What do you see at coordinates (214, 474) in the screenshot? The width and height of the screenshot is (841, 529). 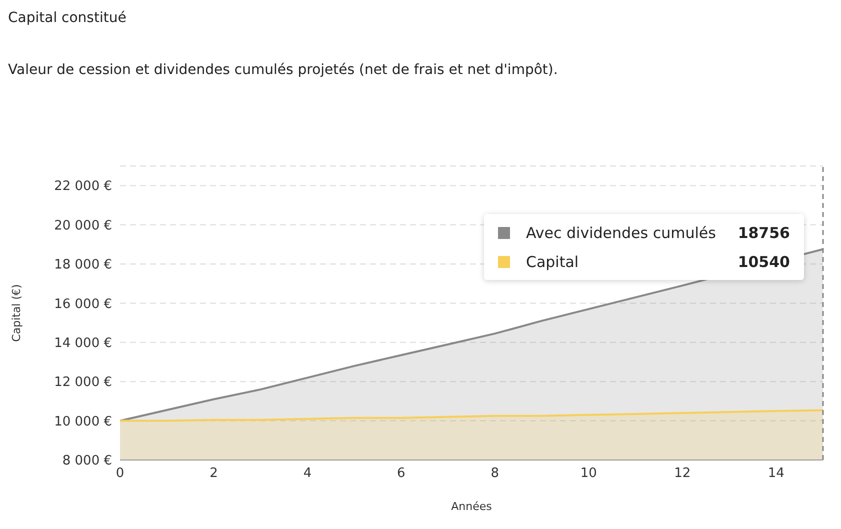 I see `x-tick-label: 2` at bounding box center [214, 474].